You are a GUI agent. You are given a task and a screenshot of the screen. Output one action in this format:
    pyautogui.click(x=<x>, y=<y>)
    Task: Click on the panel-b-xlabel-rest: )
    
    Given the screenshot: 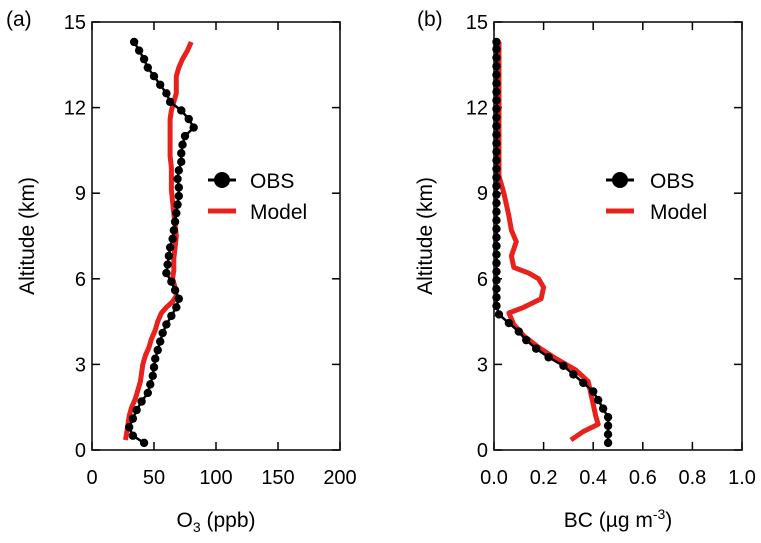 What is the action you would take?
    pyautogui.click(x=668, y=520)
    